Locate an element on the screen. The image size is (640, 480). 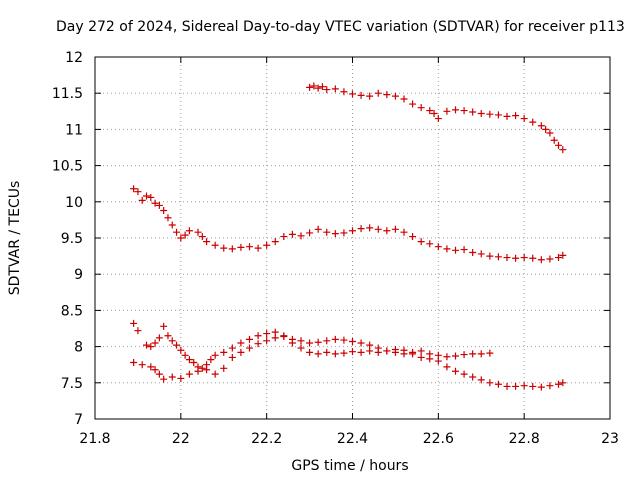
y-tick-label: 7 is located at coordinates (78, 420).